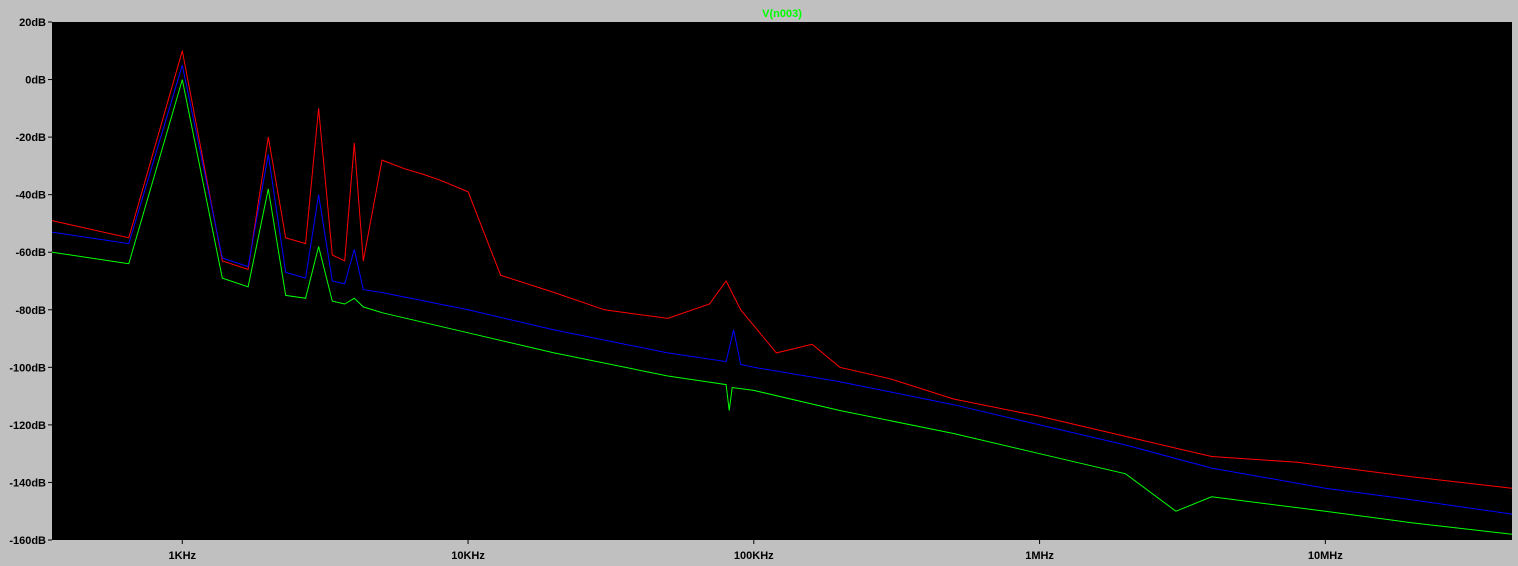 The height and width of the screenshot is (566, 1518). What do you see at coordinates (27, 483) in the screenshot?
I see `y-tick-label: -140dB` at bounding box center [27, 483].